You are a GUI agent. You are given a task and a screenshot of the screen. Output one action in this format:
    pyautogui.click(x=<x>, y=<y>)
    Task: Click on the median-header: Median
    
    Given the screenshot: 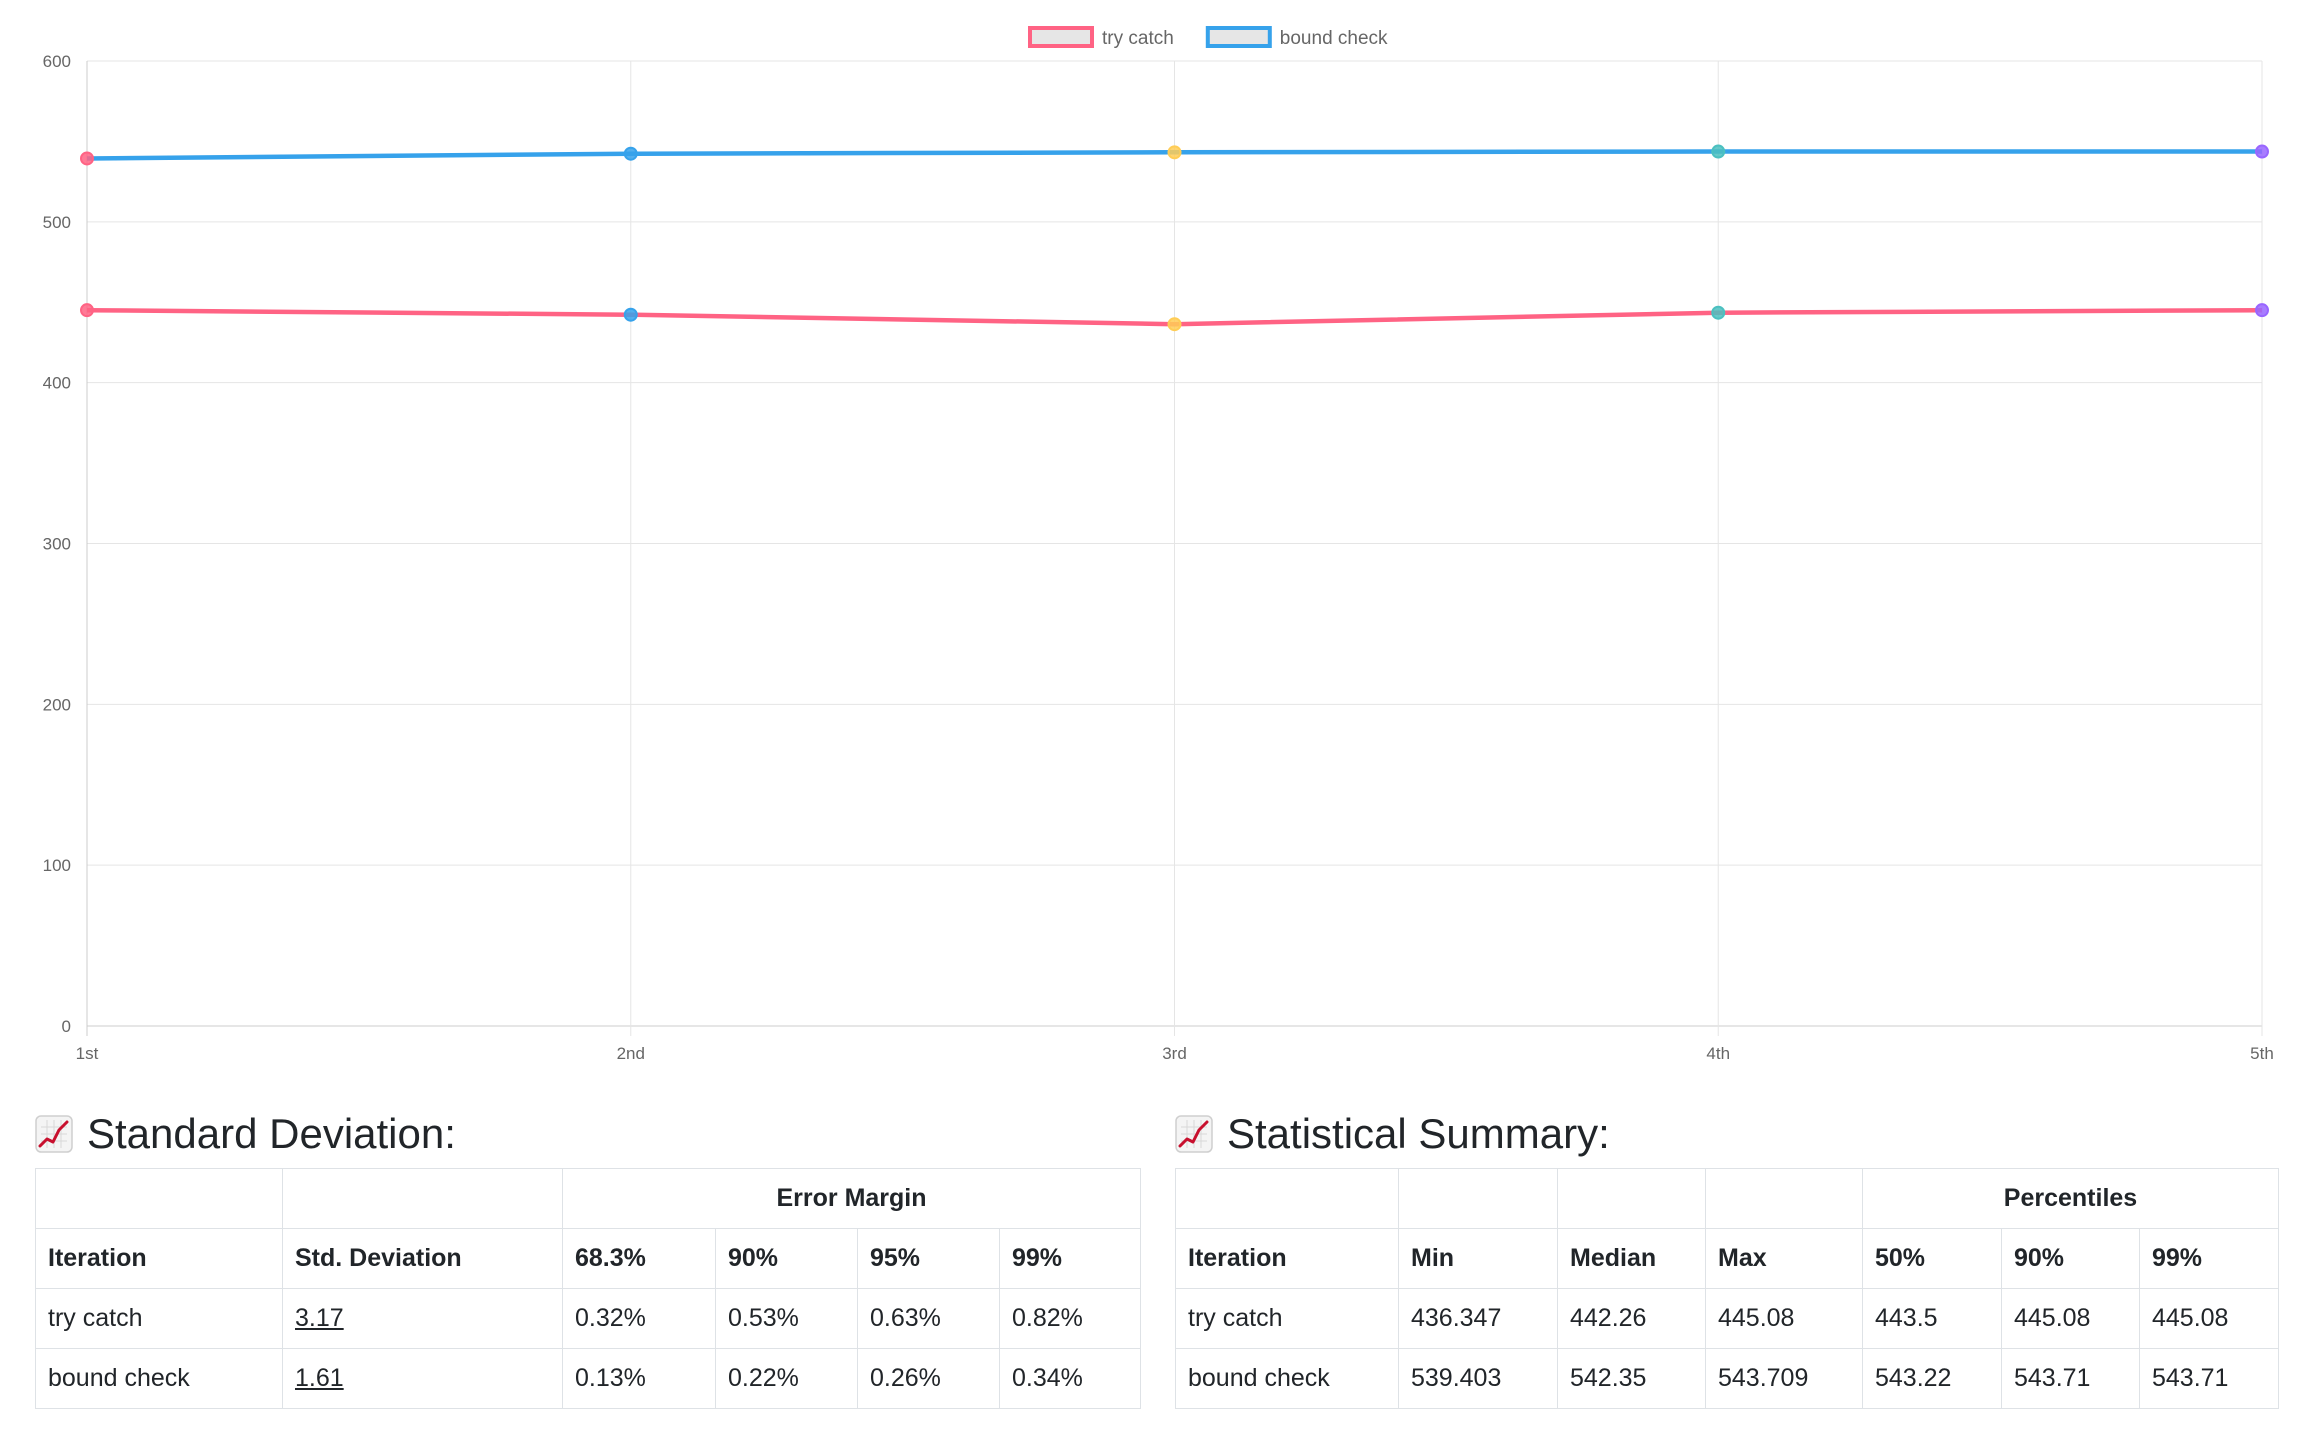 What is the action you would take?
    pyautogui.click(x=1631, y=1258)
    